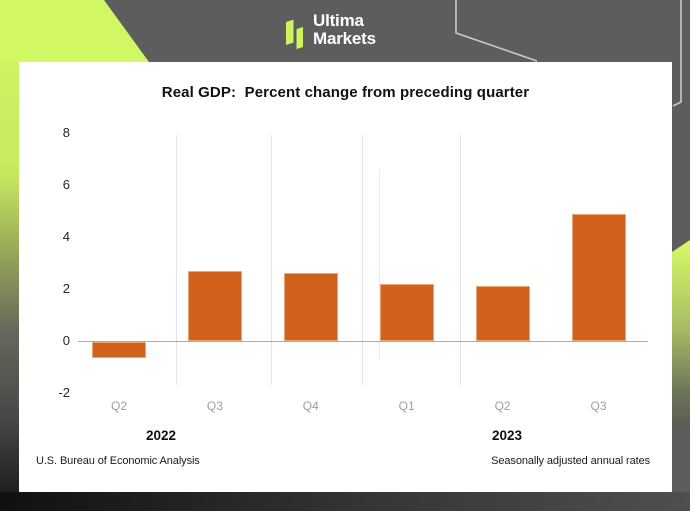  What do you see at coordinates (507, 435) in the screenshot?
I see `year-label-2023: 2023` at bounding box center [507, 435].